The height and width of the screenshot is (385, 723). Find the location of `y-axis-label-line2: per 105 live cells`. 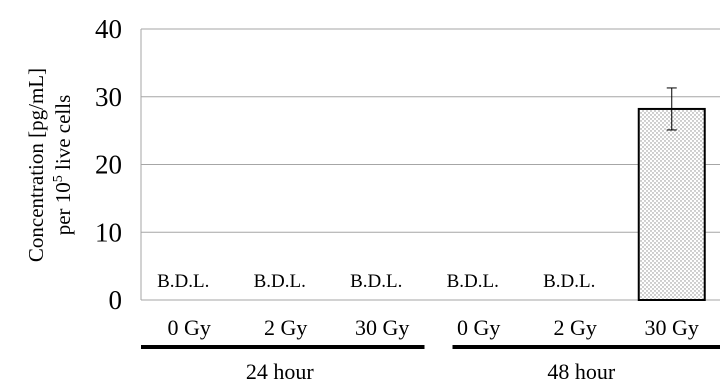

y-axis-label-line2: per 105 live cells is located at coordinates (63, 165).